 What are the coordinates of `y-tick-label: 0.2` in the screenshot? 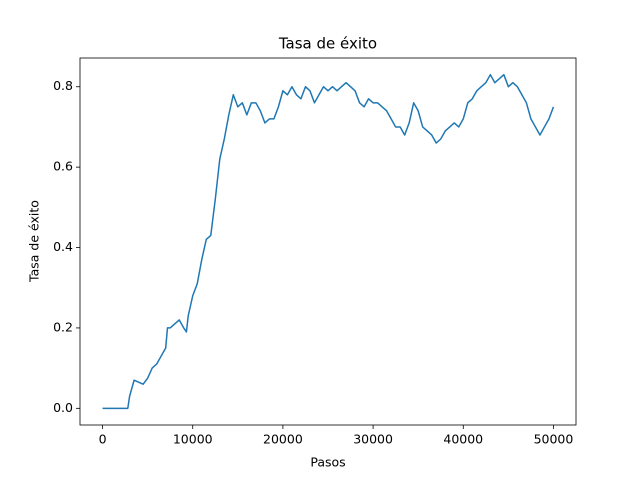 It's located at (63, 326).